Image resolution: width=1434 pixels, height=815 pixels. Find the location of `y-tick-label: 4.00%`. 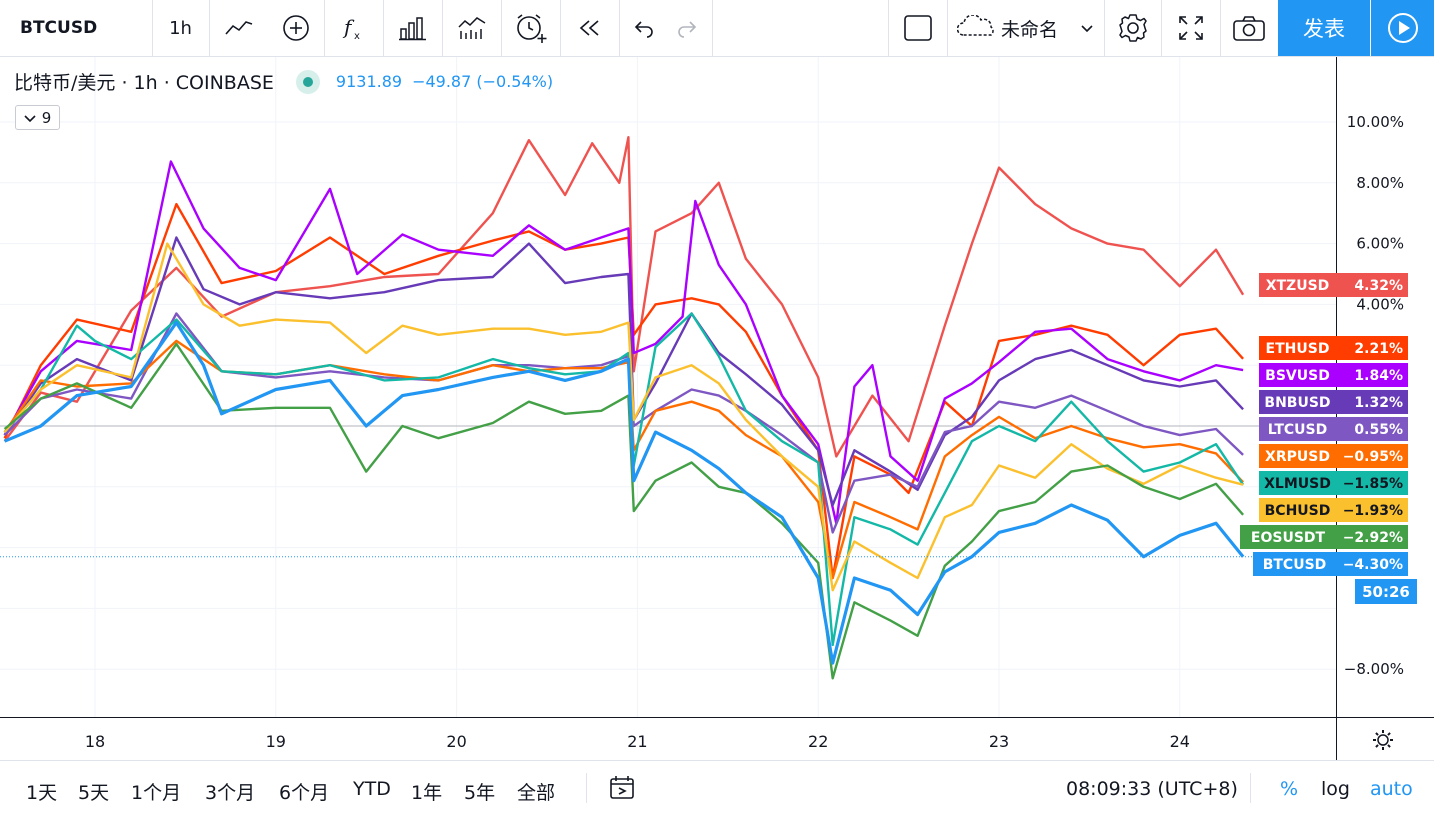

y-tick-label: 4.00% is located at coordinates (1380, 304).